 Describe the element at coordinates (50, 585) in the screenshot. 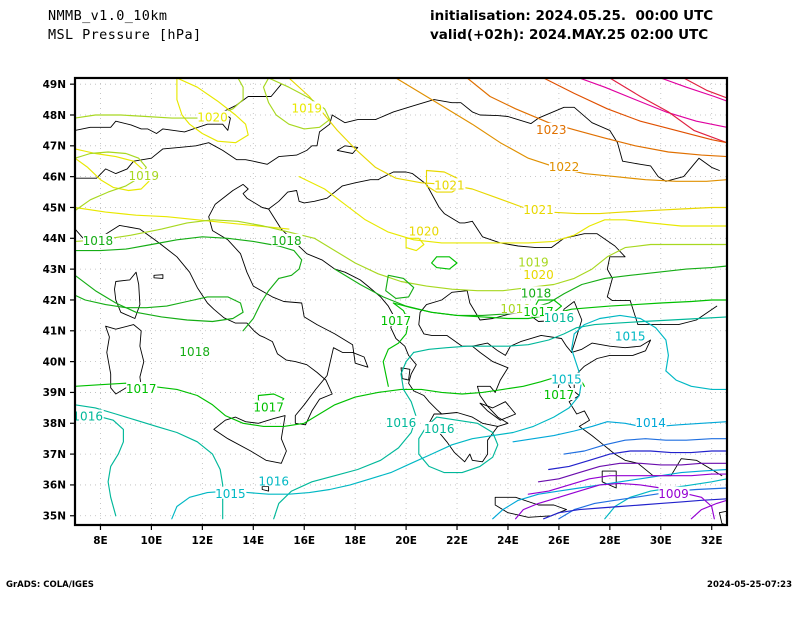

I see `footer-credit: GrADS: COLA/IGES` at that location.